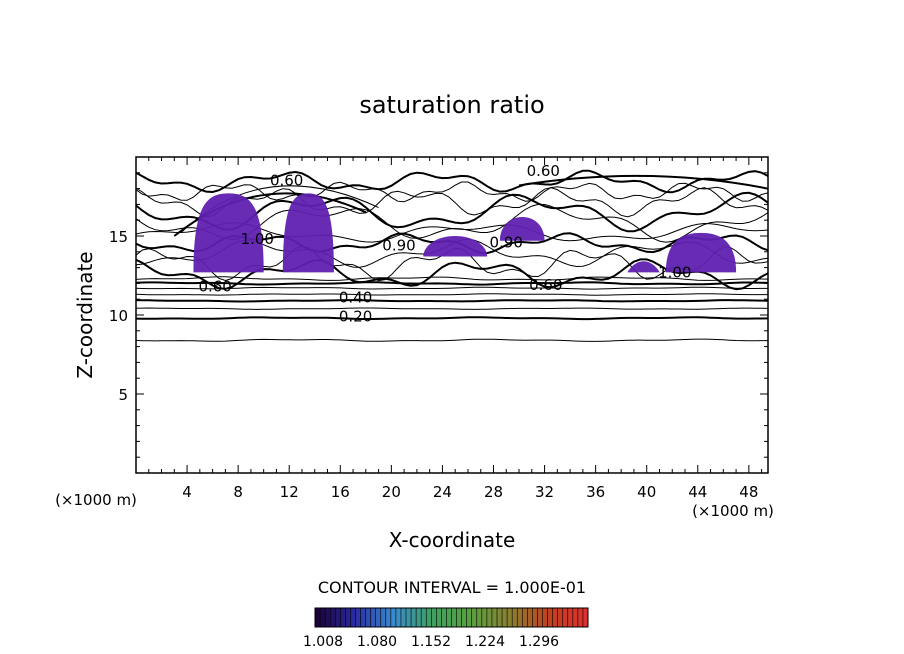 This screenshot has height=654, width=904. What do you see at coordinates (96, 500) in the screenshot?
I see `z-axis-unit: (×1000 m)` at bounding box center [96, 500].